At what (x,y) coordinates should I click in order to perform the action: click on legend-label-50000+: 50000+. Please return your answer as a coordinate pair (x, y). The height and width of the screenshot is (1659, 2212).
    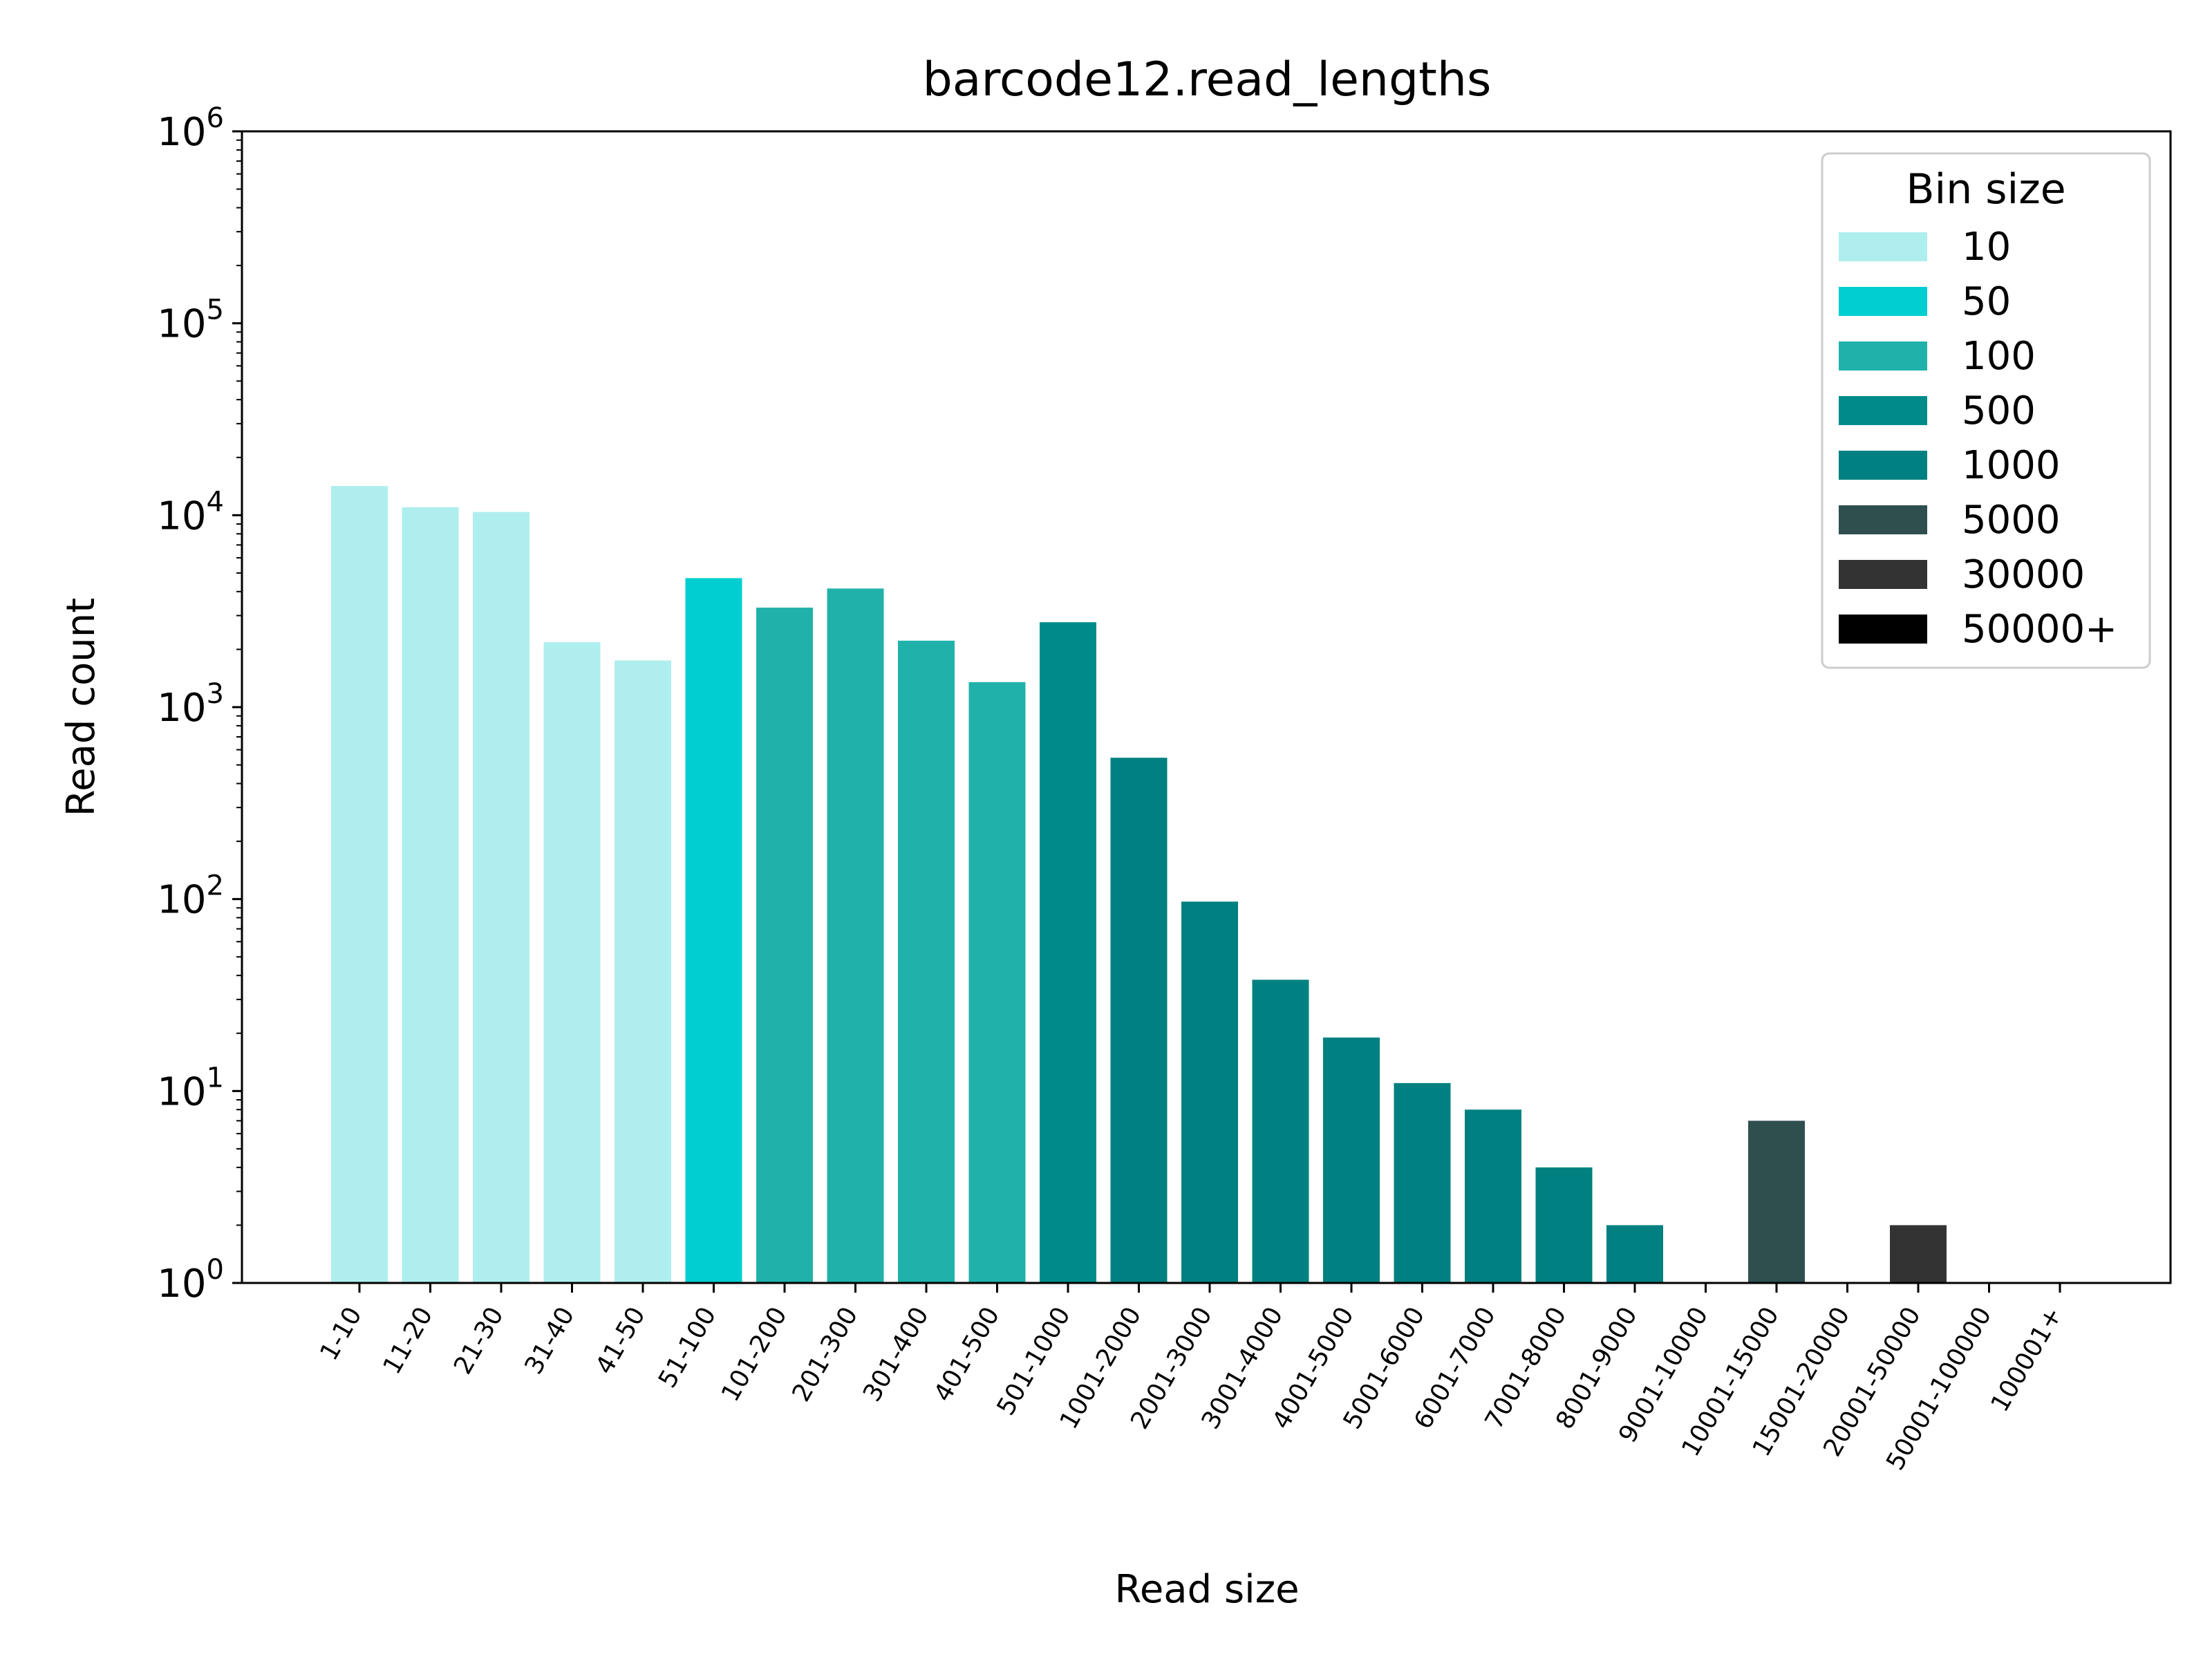
    Looking at the image, I should click on (2040, 629).